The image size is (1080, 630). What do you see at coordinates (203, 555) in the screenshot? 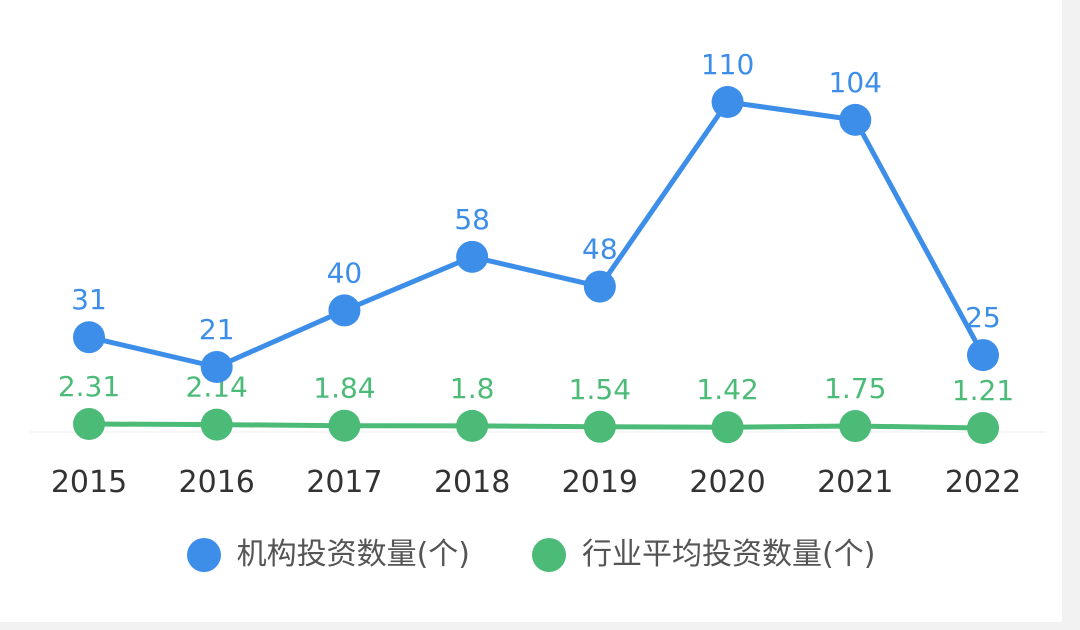
I see `legend-marker-institution` at bounding box center [203, 555].